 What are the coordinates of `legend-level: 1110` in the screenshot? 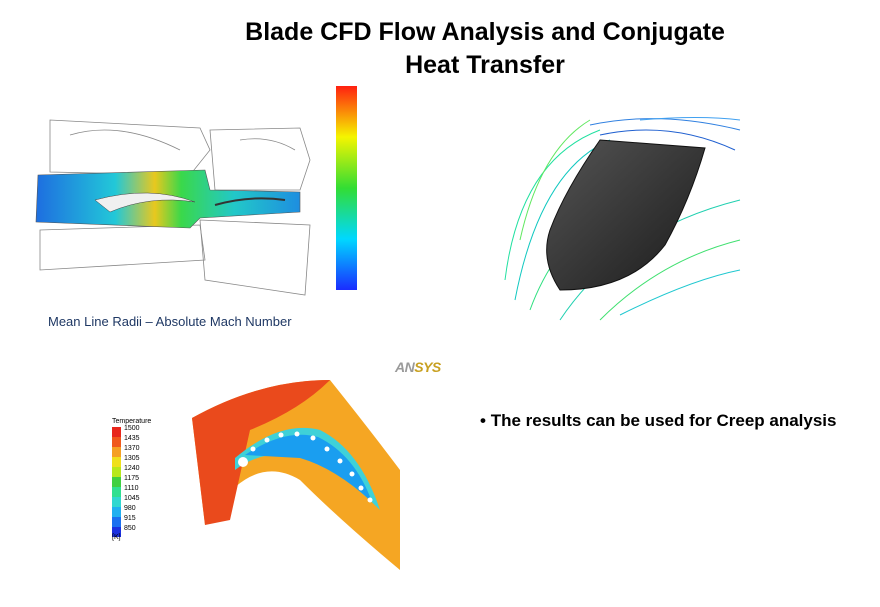 It's located at (131, 488).